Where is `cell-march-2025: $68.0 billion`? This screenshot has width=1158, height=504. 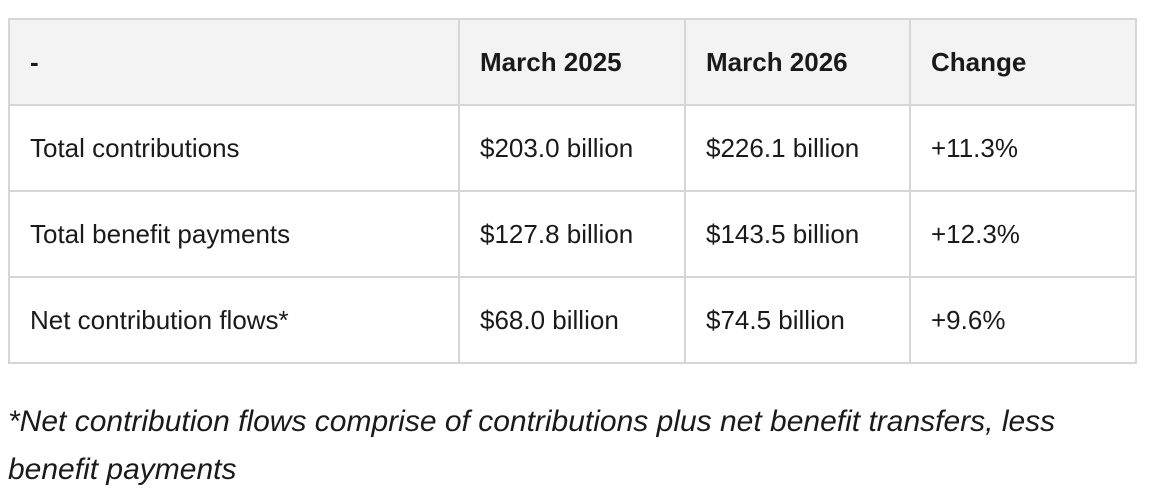 cell-march-2025: $68.0 billion is located at coordinates (572, 320).